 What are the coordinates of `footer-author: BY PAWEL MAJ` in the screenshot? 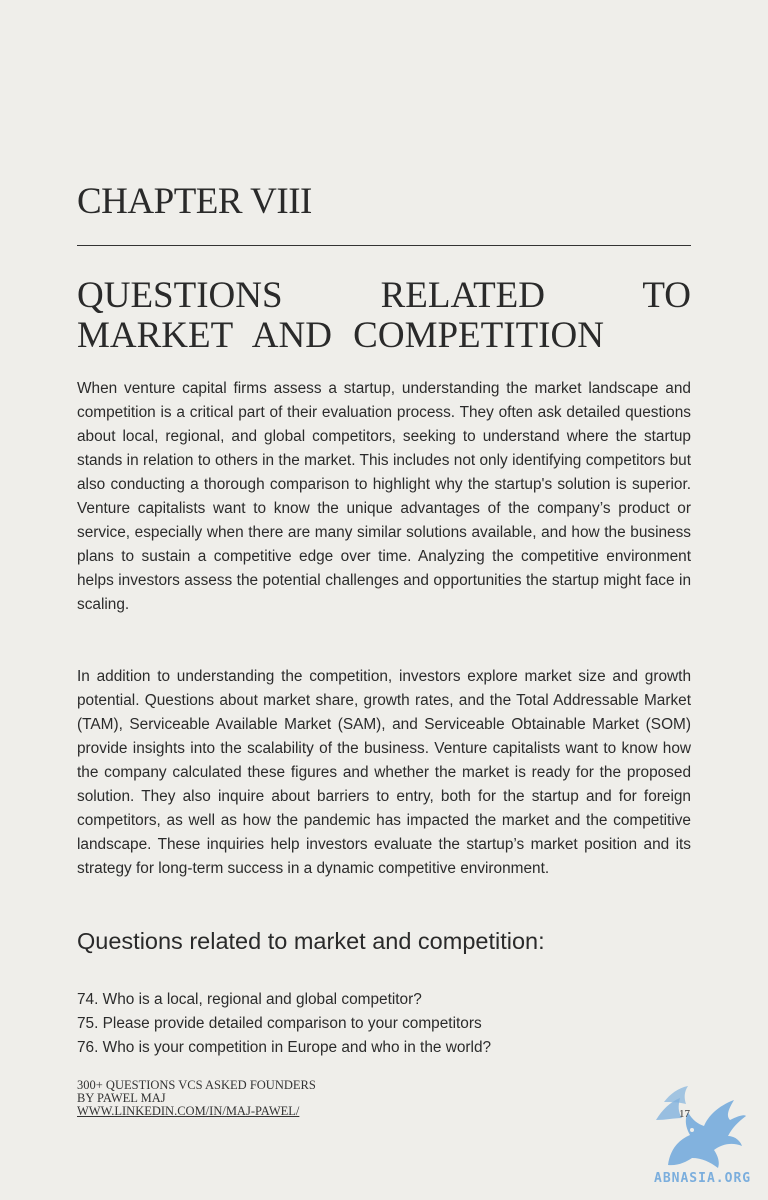 It's located at (121, 1098).